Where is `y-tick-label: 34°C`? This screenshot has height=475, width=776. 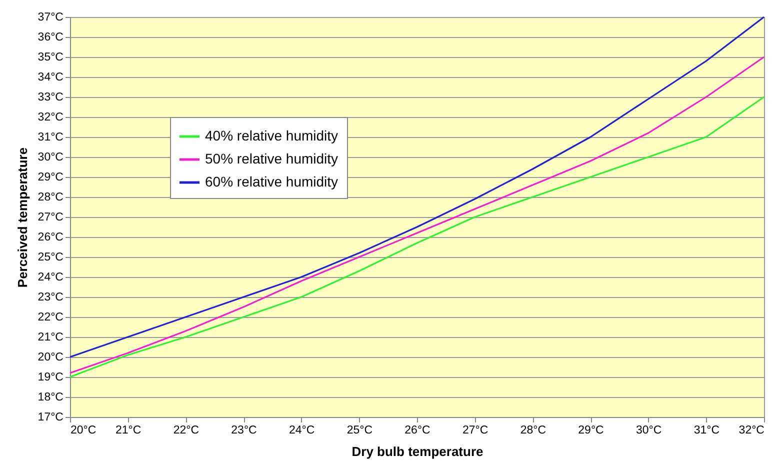
y-tick-label: 34°C is located at coordinates (51, 78).